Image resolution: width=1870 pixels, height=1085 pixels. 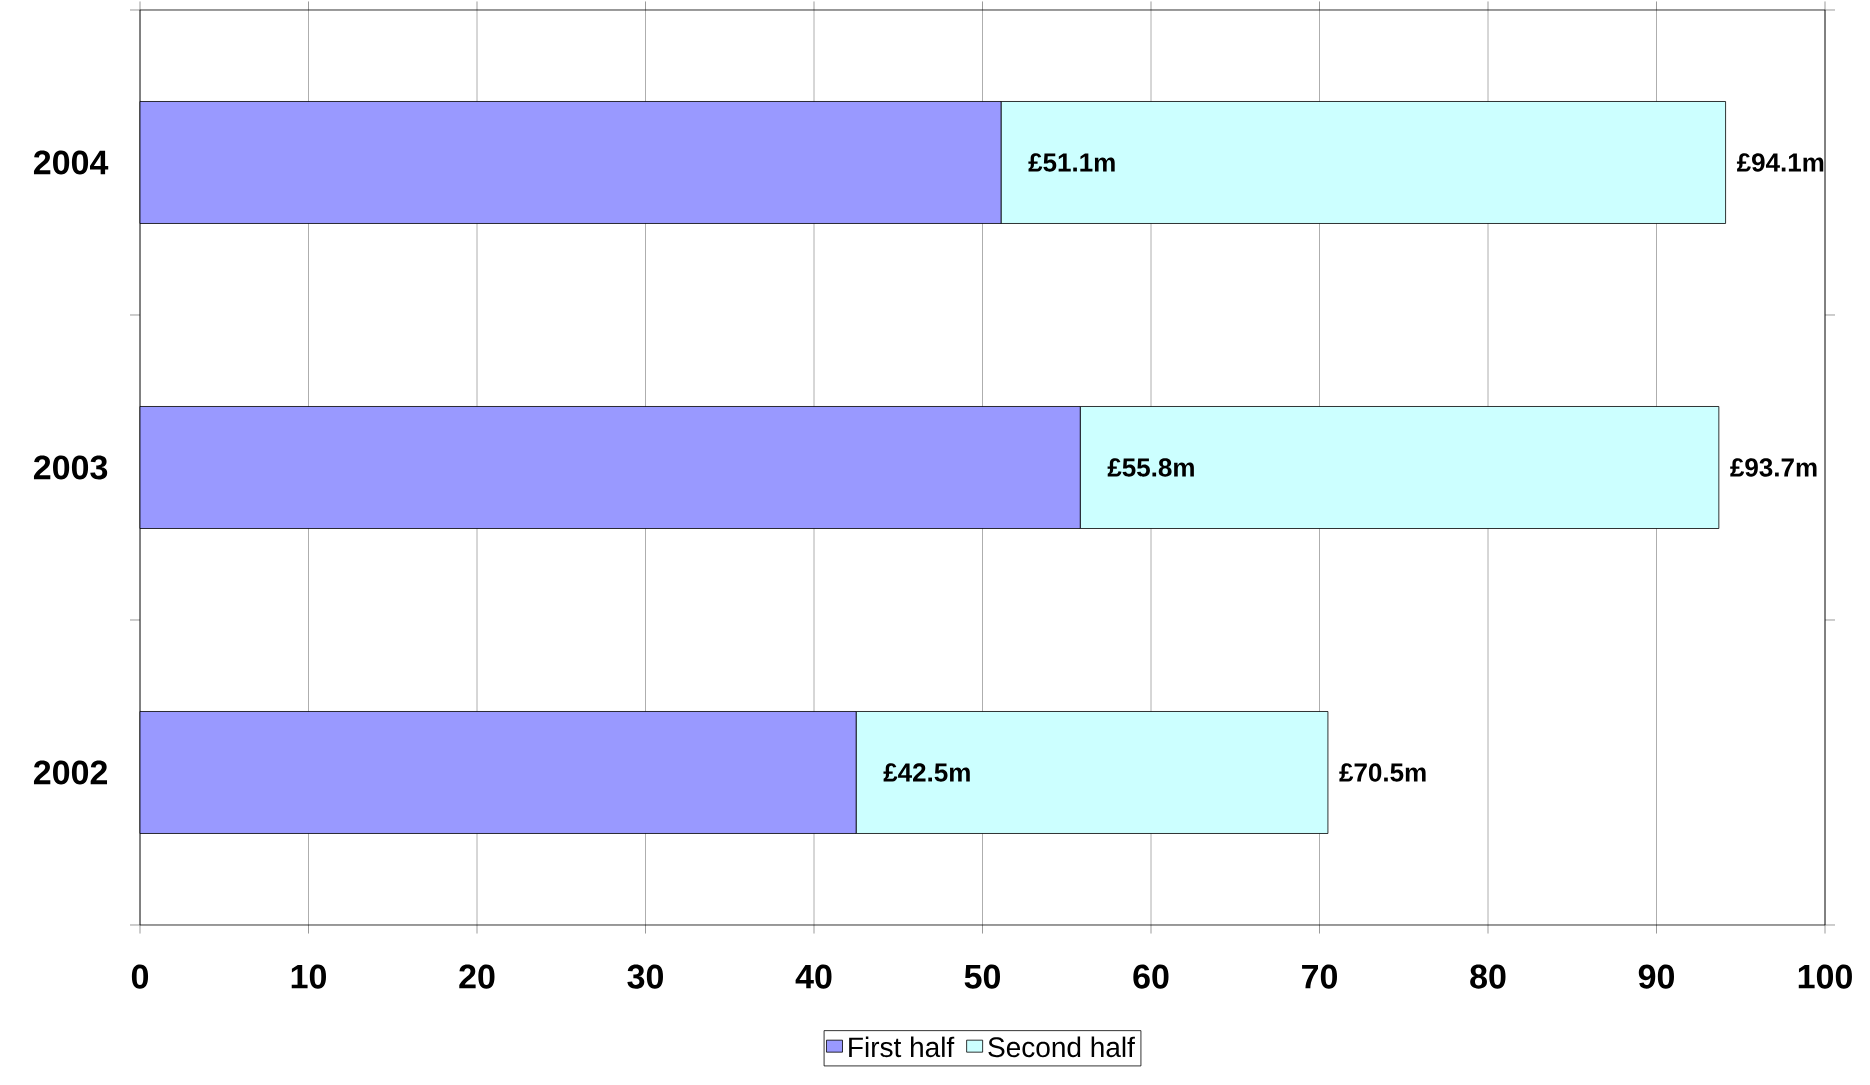 What do you see at coordinates (140, 976) in the screenshot?
I see `x-tick-label: 0` at bounding box center [140, 976].